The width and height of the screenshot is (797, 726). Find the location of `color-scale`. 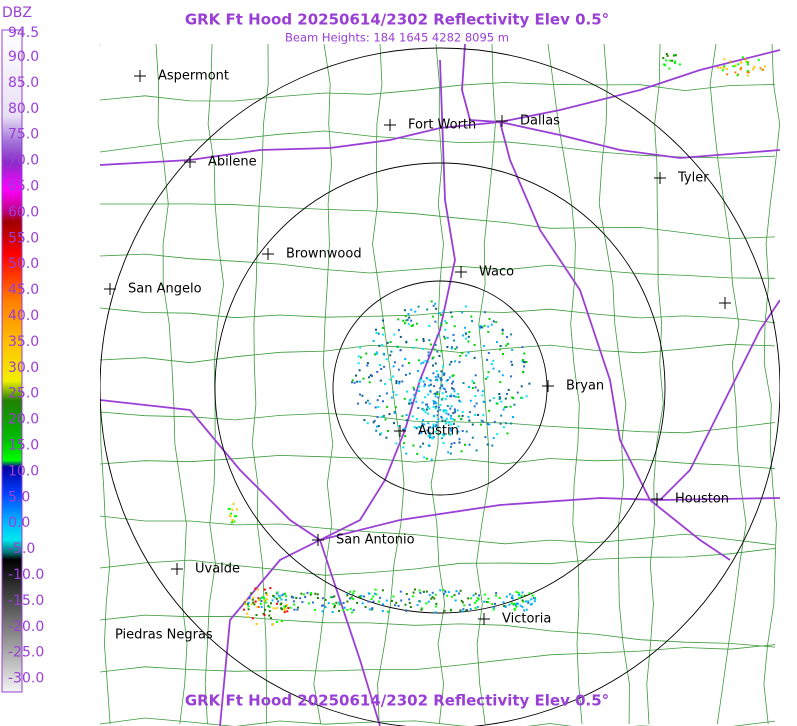

color-scale is located at coordinates (12, 361).